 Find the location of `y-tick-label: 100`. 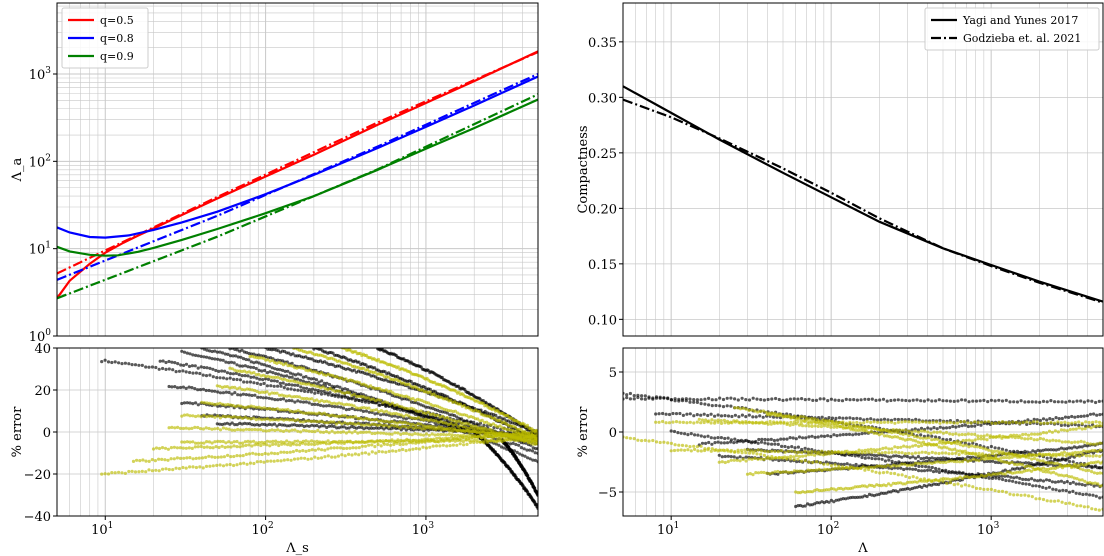

y-tick-label: 100 is located at coordinates (40, 336).